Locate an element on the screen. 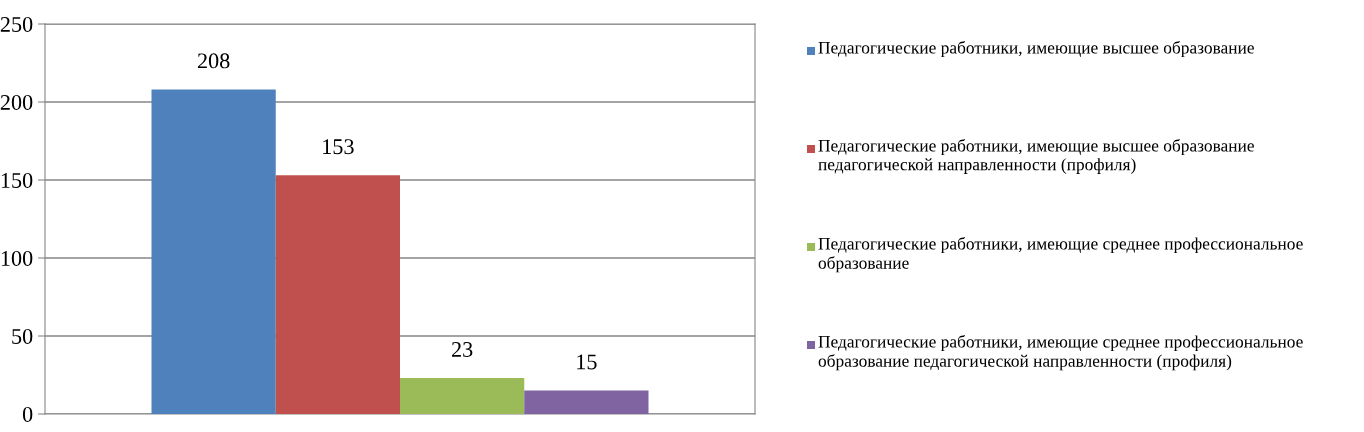 The height and width of the screenshot is (432, 1364). y-tick-label: 200 is located at coordinates (16, 102).